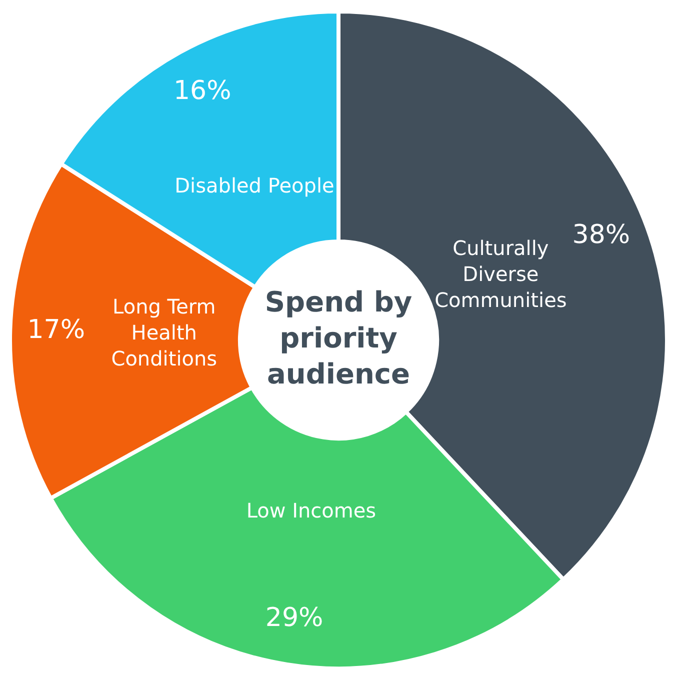 The width and height of the screenshot is (677, 680). What do you see at coordinates (254, 185) in the screenshot?
I see `slice-label: Disabled People` at bounding box center [254, 185].